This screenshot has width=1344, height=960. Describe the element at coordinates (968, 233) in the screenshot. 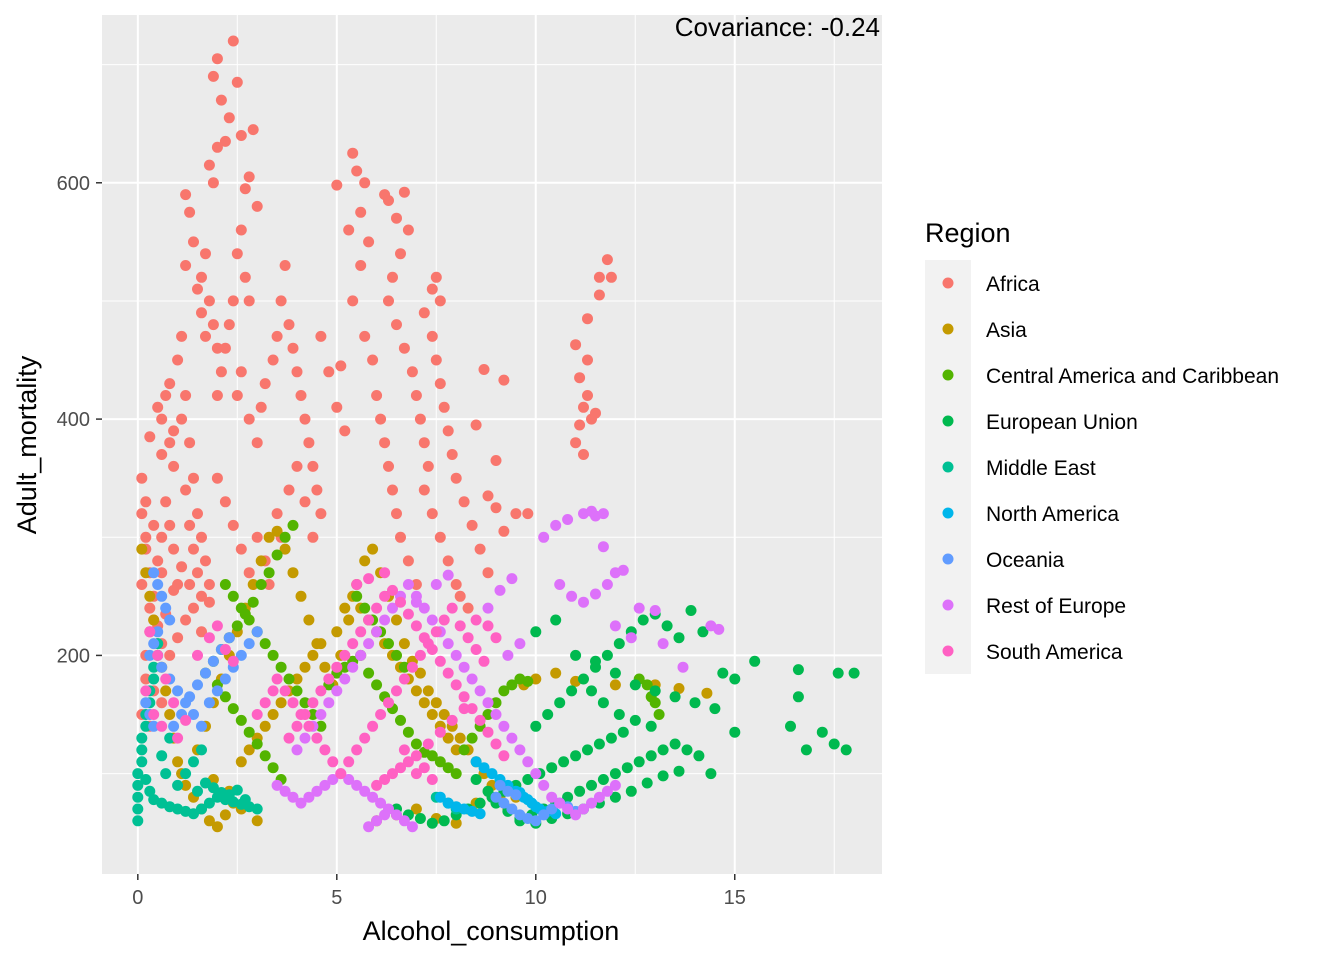

I see `legend-title: Region` at that location.